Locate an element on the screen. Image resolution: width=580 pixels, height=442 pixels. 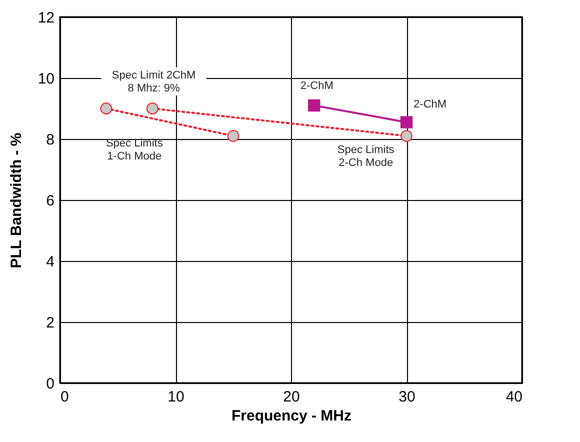
annotation: Spec Limits 1-Ch Mode is located at coordinates (135, 149).